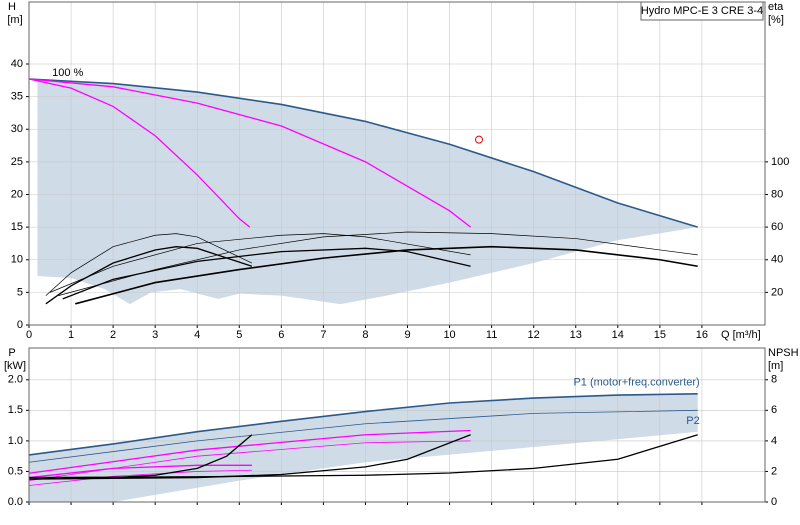  I want to click on y-tick-label: 10, so click(17, 260).